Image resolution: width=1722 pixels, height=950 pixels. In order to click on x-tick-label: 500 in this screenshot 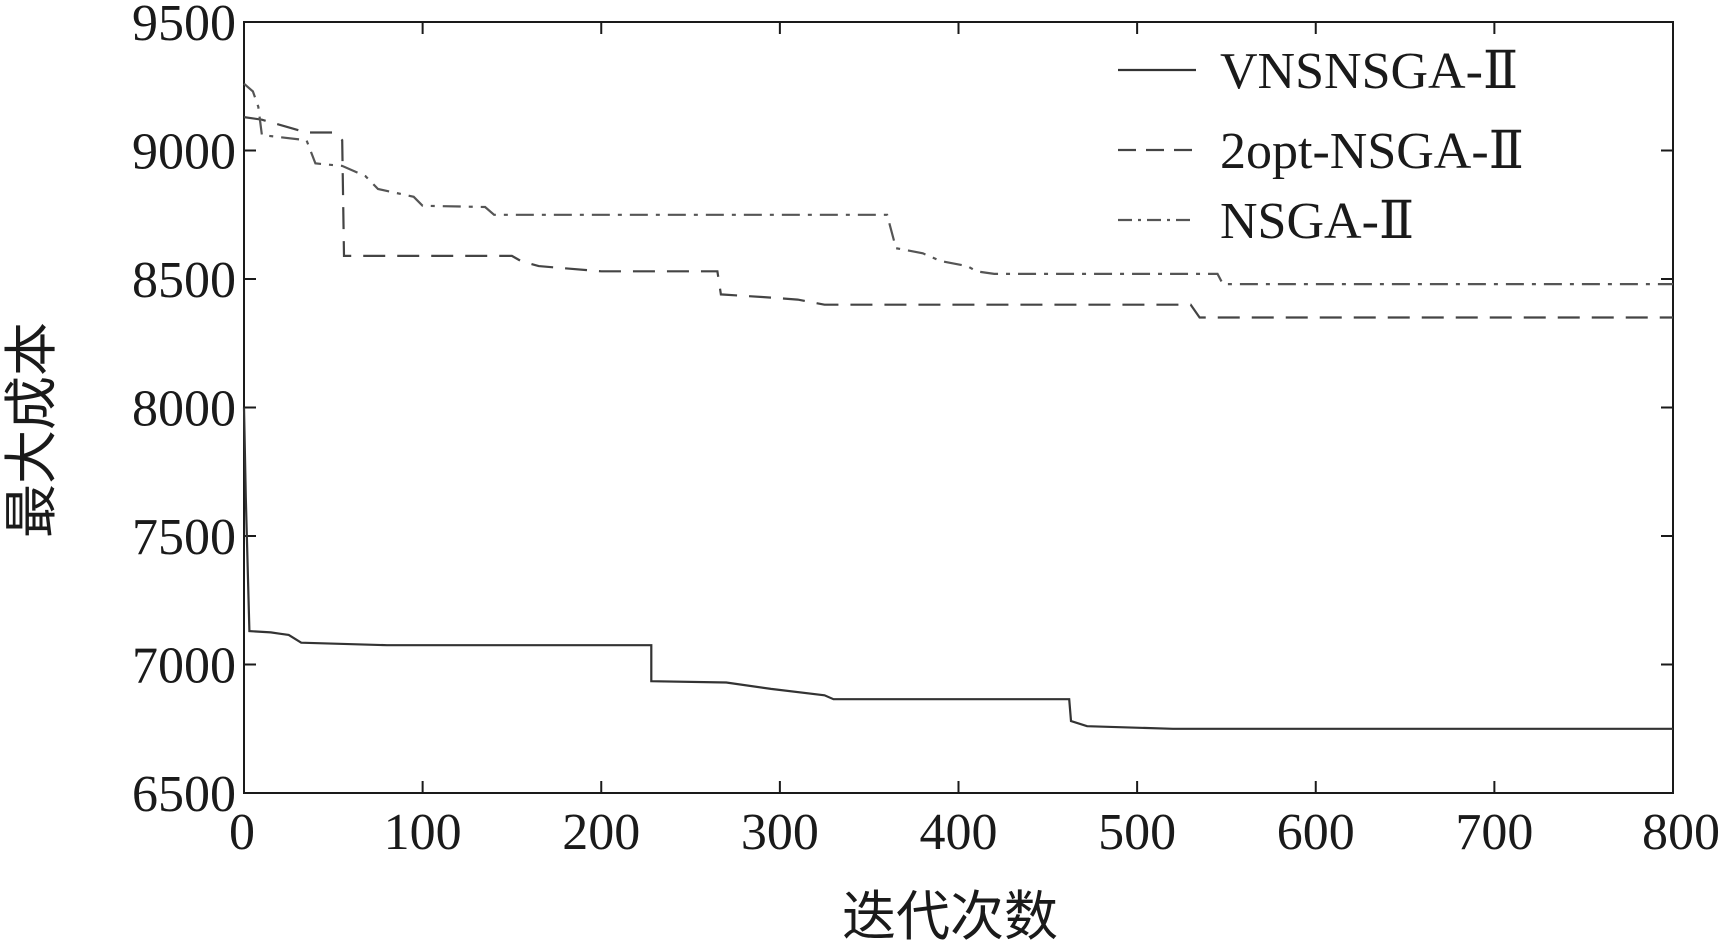, I will do `click(1137, 832)`.